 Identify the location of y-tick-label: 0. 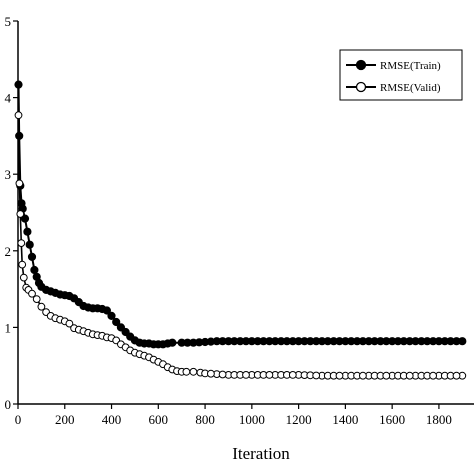
(8, 404).